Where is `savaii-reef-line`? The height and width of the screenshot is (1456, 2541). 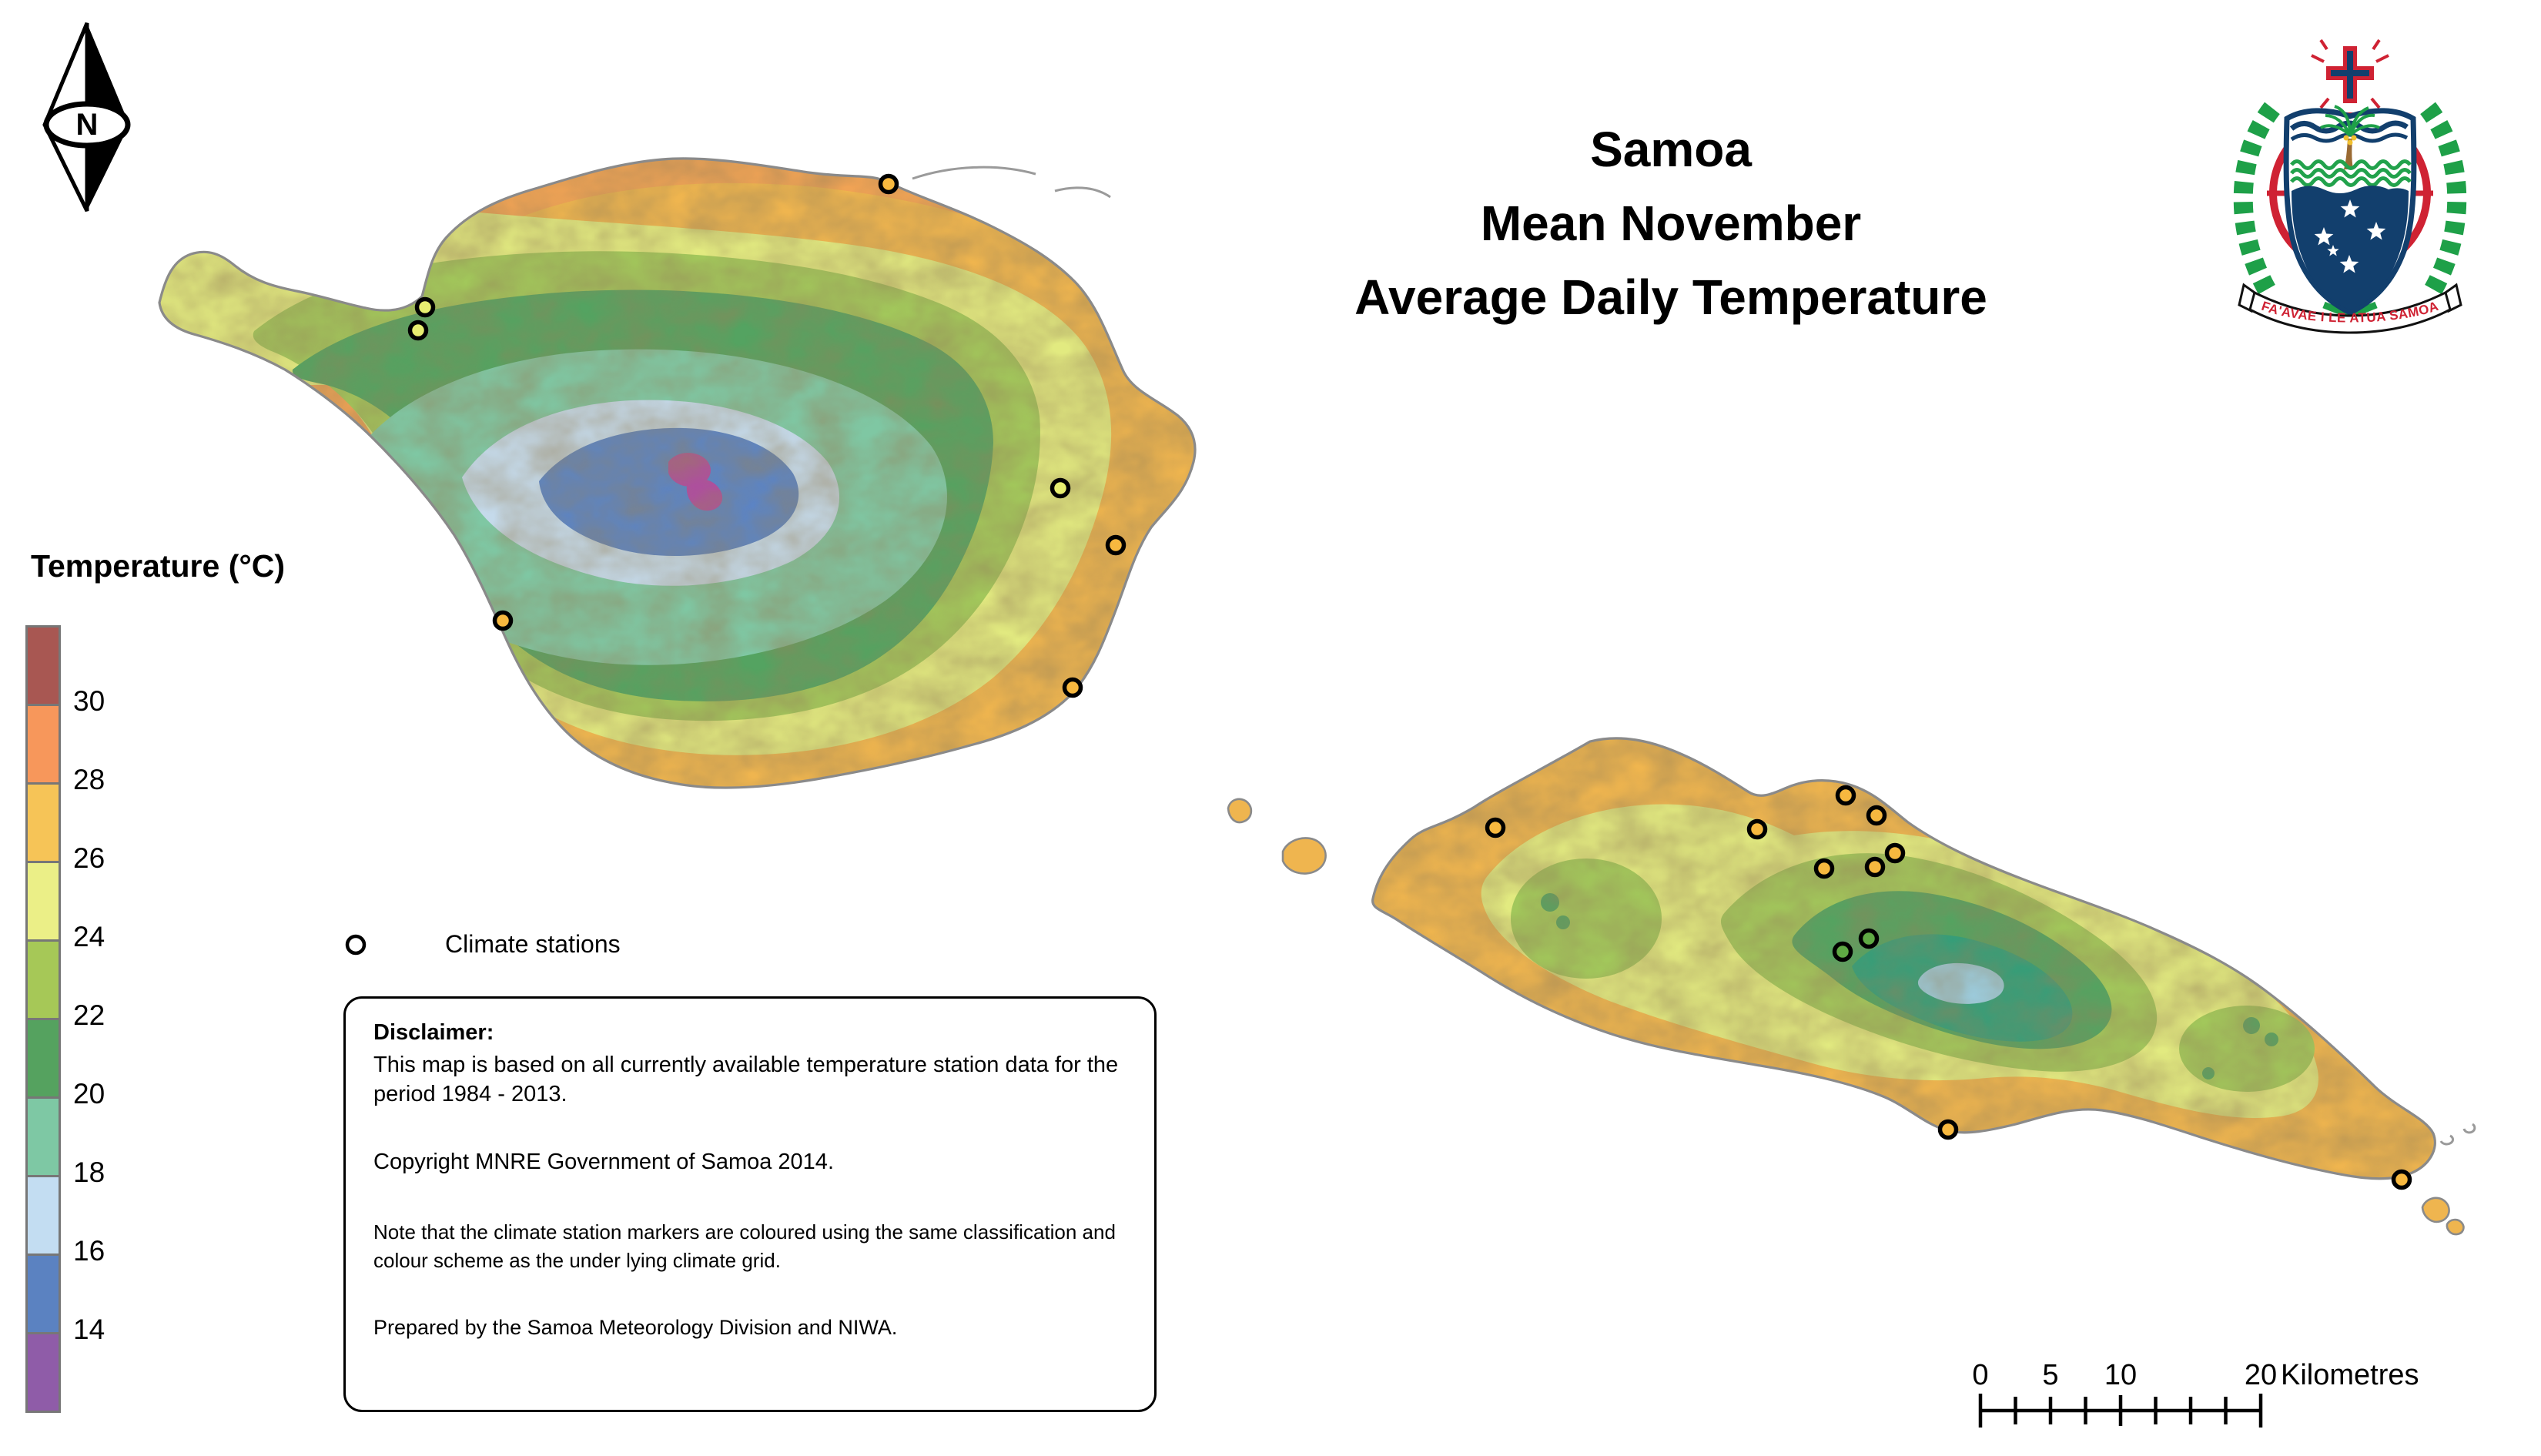 savaii-reef-line is located at coordinates (974, 173).